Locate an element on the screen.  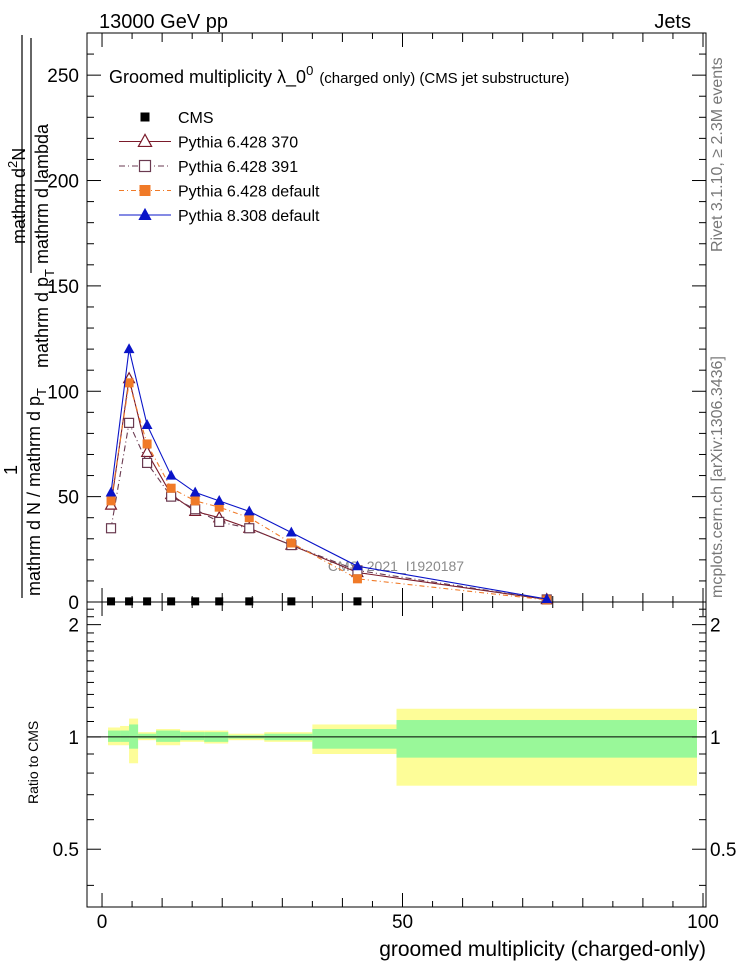
ylabel-num-sup: 2 is located at coordinates (12, 164).